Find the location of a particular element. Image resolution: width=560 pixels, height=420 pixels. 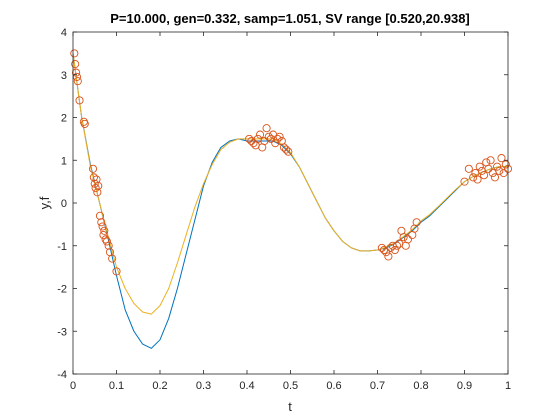

y-tick-label: 3 is located at coordinates (64, 76).